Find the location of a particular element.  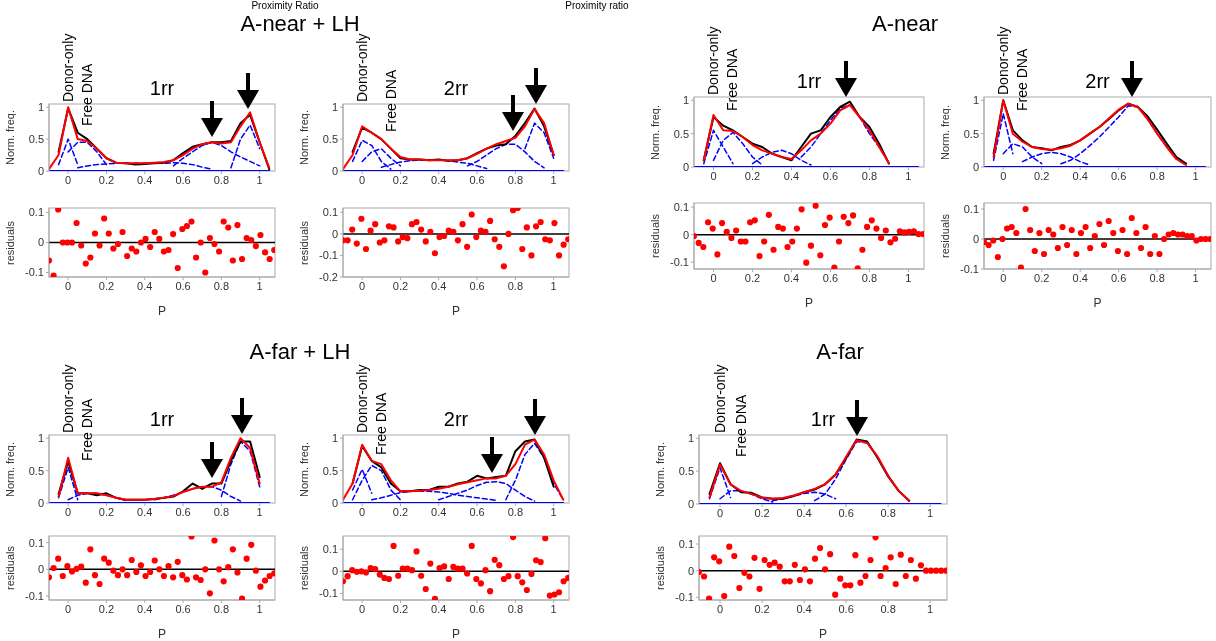

text: Proximity ratio is located at coordinates (597, 5).